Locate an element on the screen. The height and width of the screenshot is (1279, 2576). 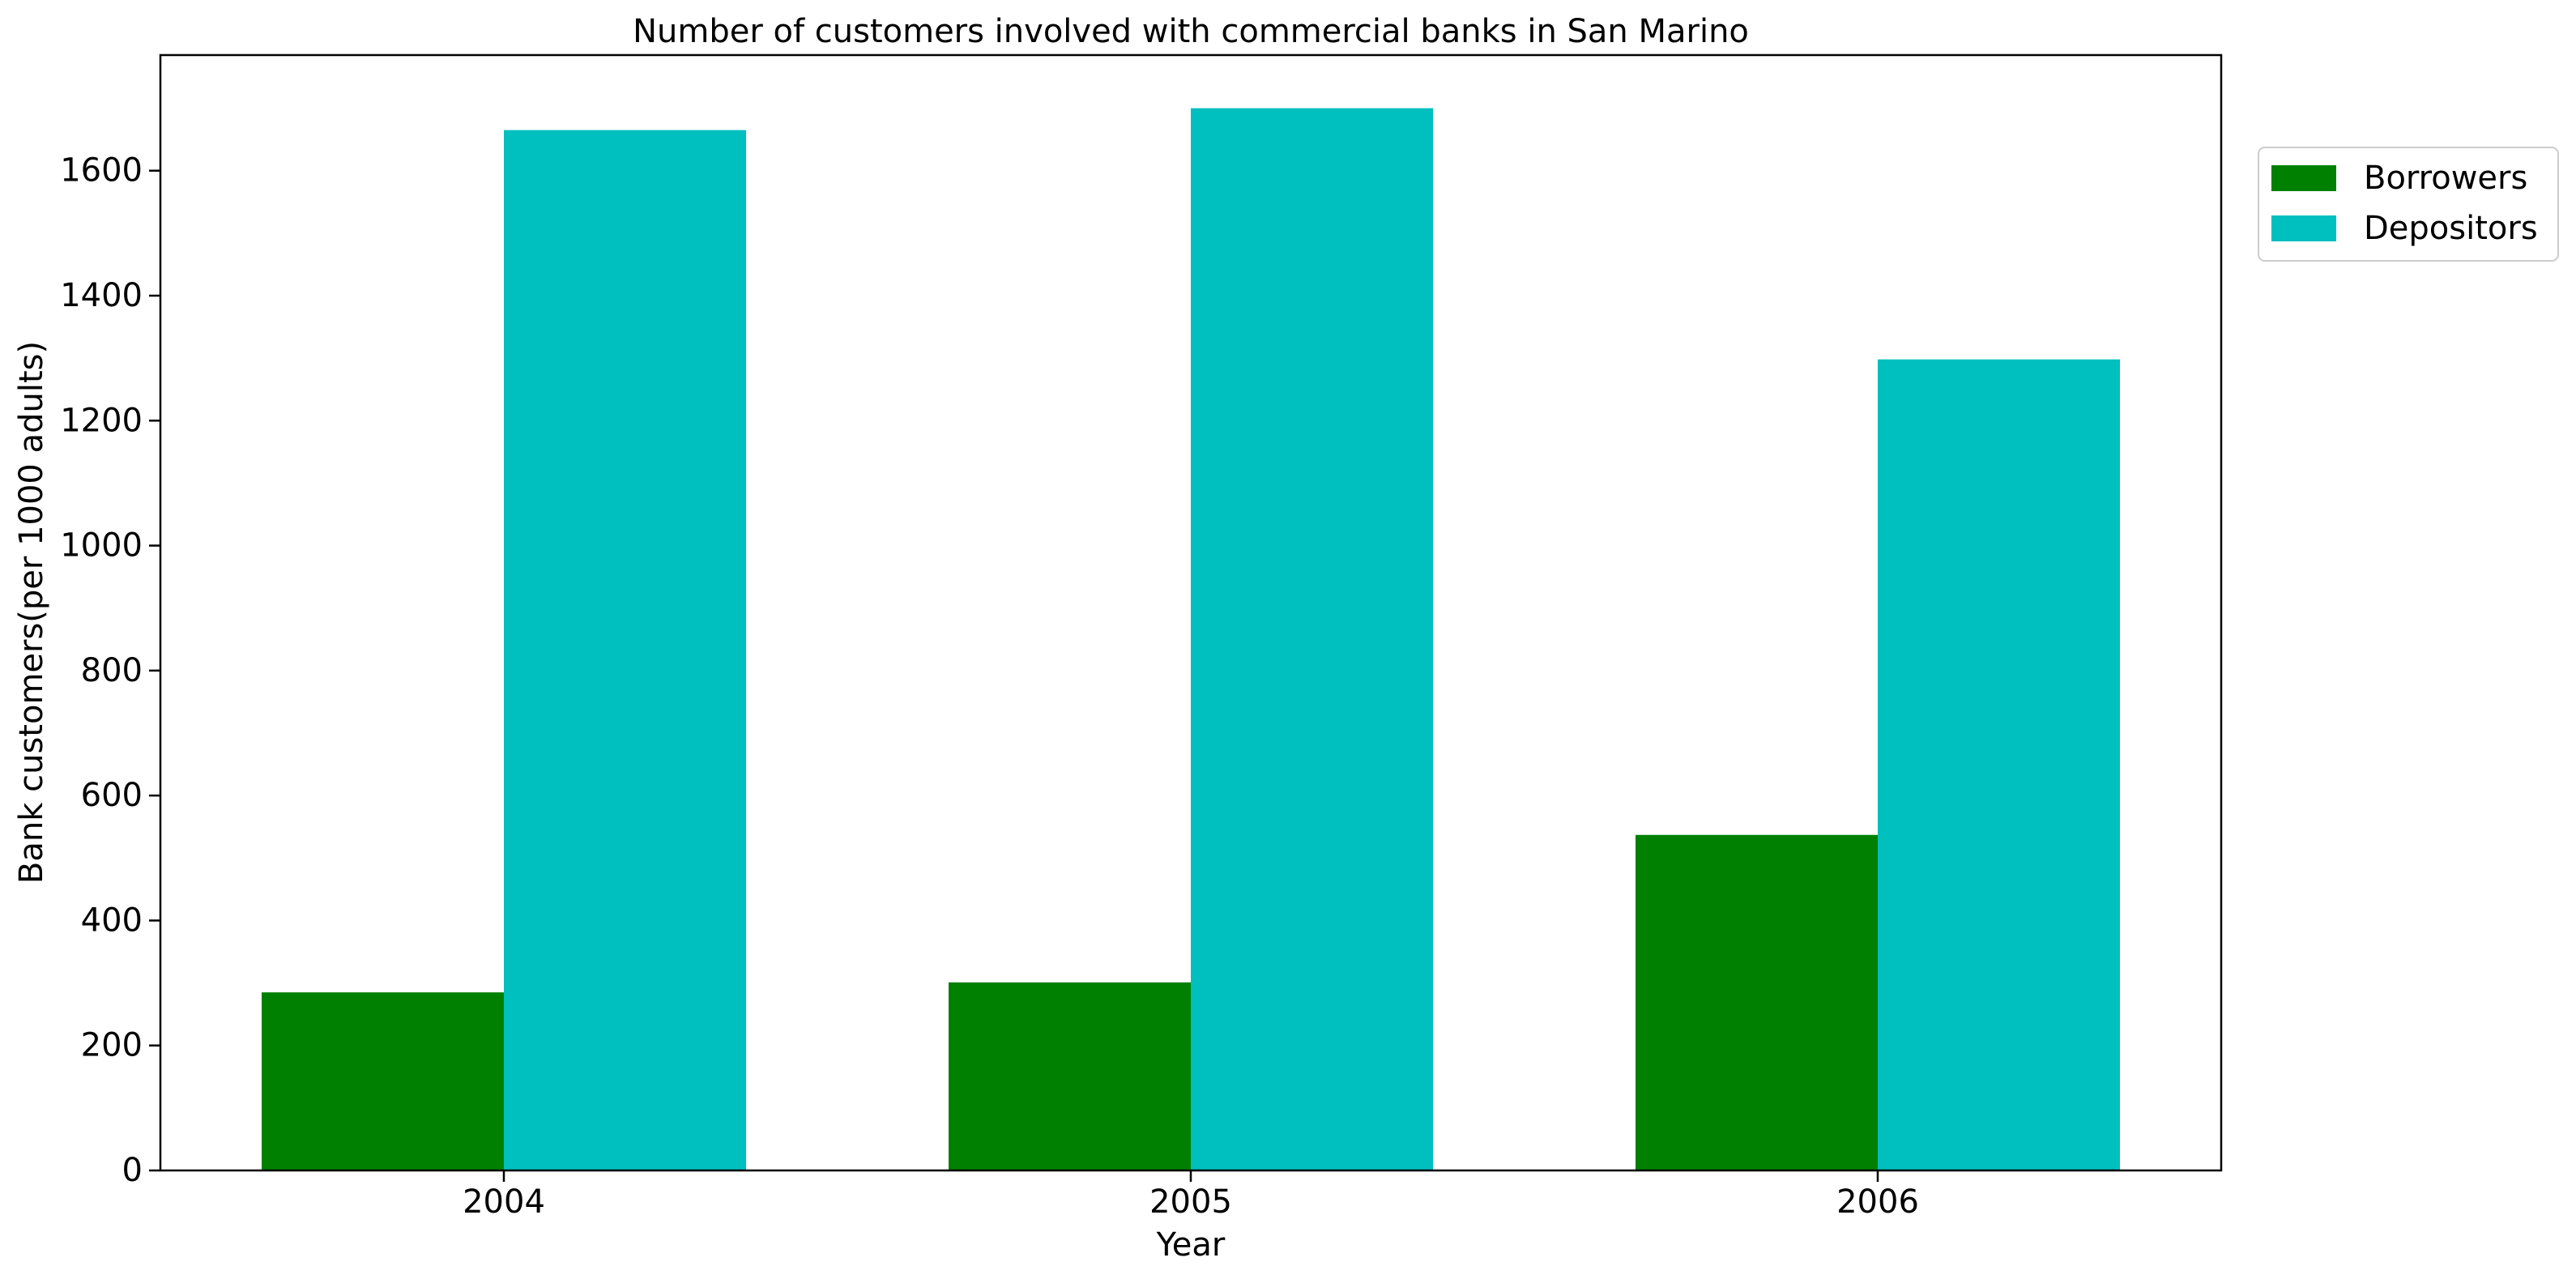
y-tick-label: 0 is located at coordinates (133, 1170).